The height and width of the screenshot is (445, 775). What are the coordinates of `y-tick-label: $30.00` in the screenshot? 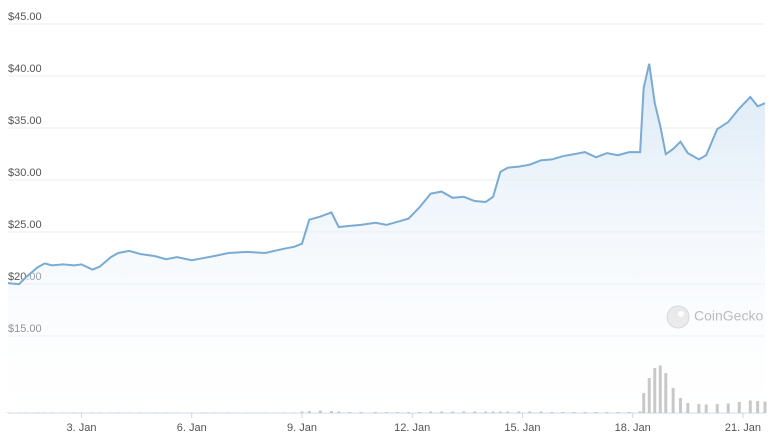 It's located at (25, 173).